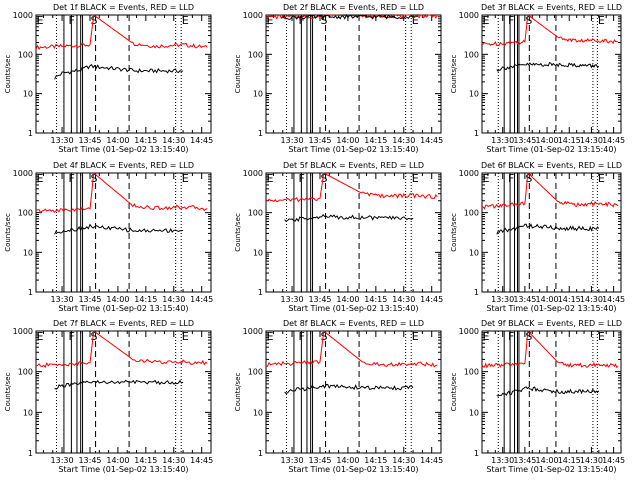 The height and width of the screenshot is (480, 640). Describe the element at coordinates (551, 7) in the screenshot. I see `chart-title: Det 3f BLACK = Events, RED = LLD` at that location.